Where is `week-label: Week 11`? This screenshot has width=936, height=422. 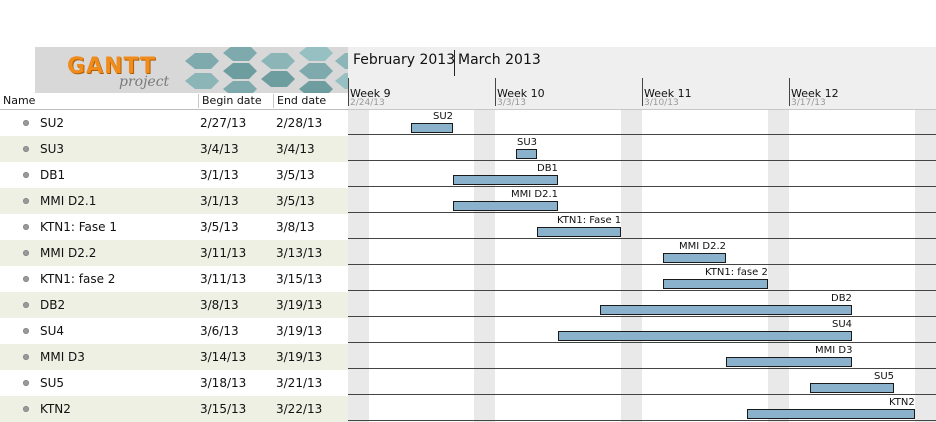 week-label: Week 11 is located at coordinates (668, 93).